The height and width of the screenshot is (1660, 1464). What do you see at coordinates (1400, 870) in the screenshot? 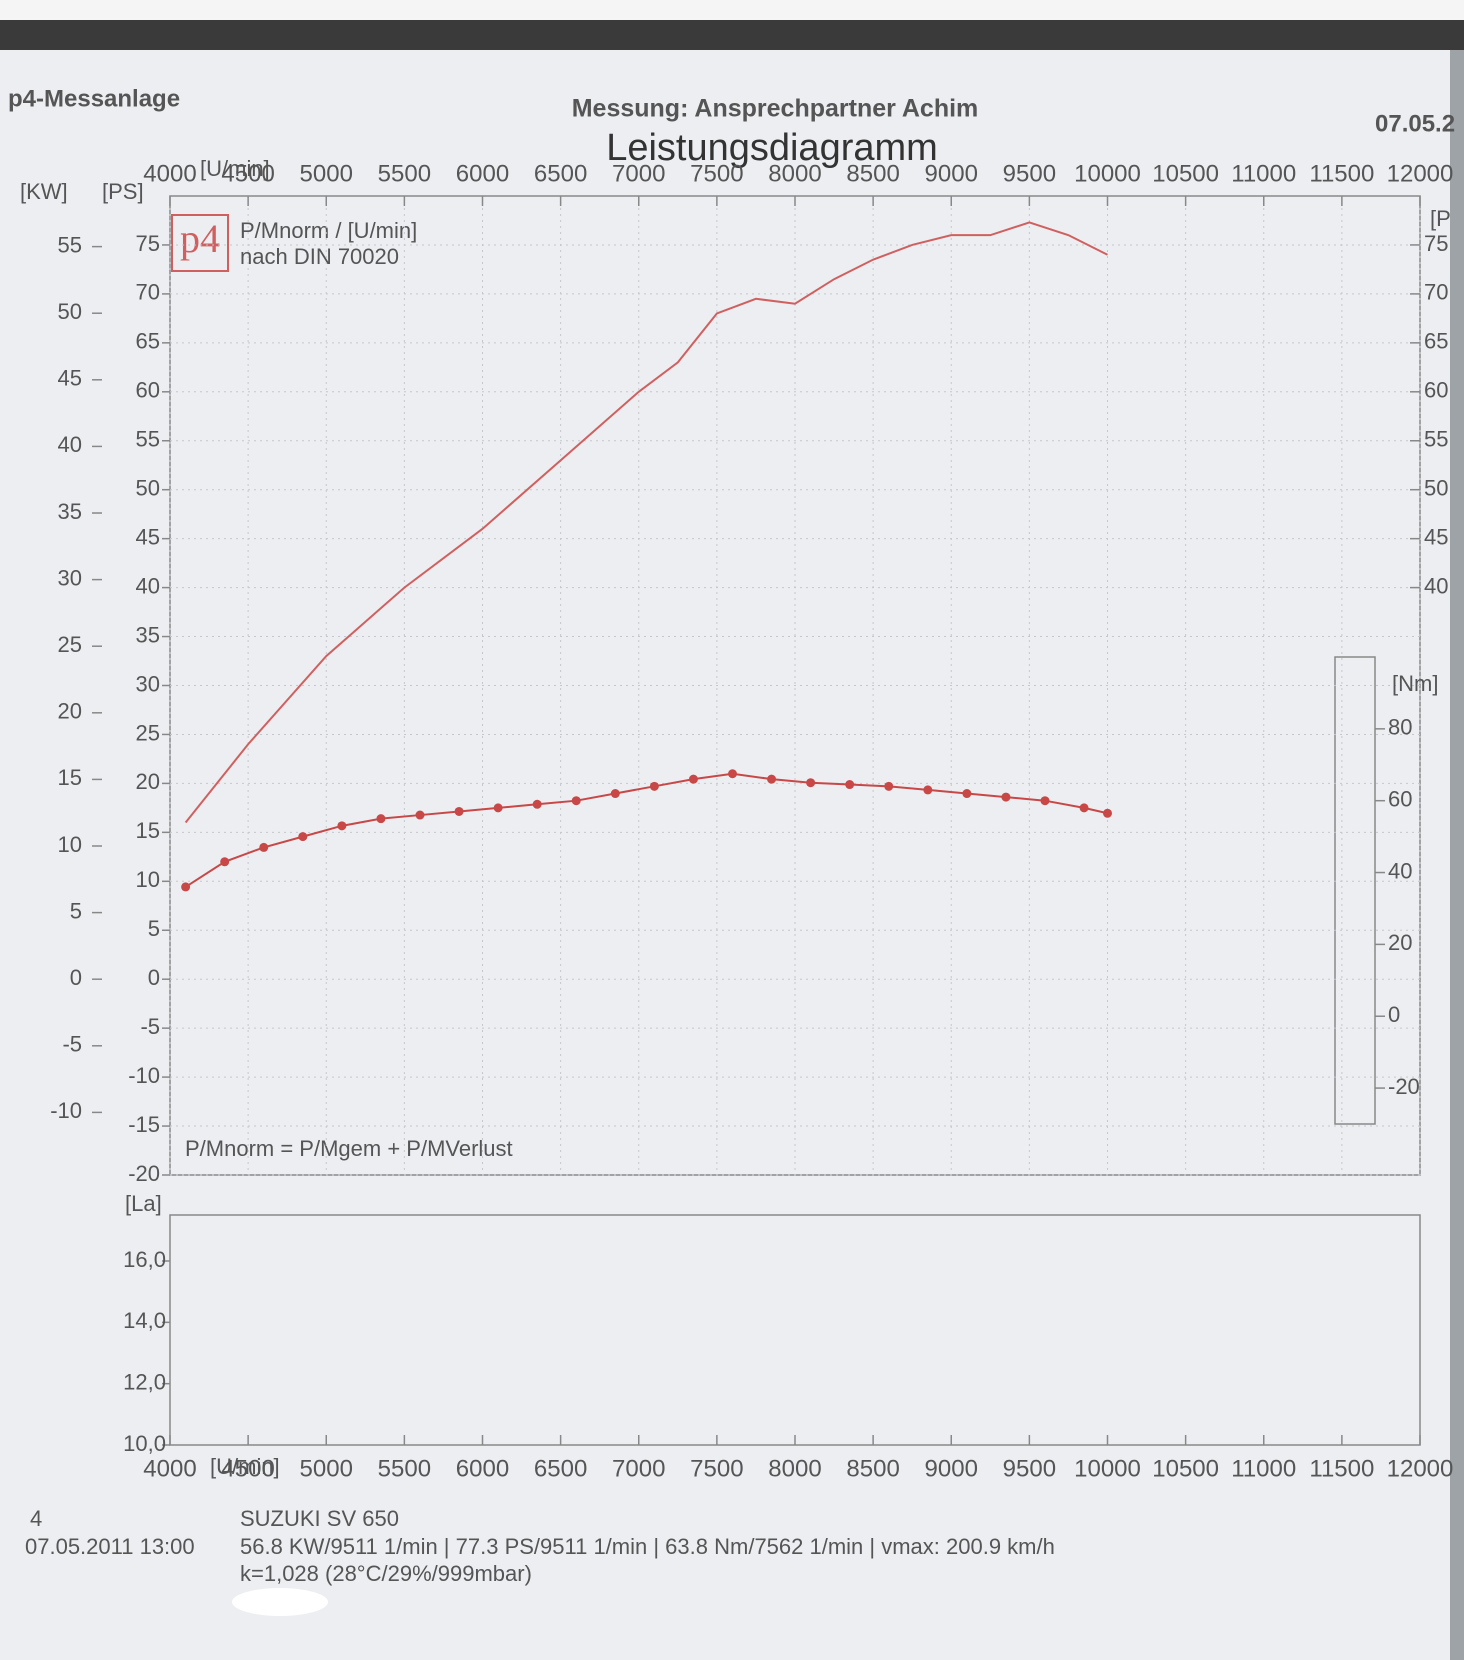
I see `y2-tick-label: 40` at bounding box center [1400, 870].